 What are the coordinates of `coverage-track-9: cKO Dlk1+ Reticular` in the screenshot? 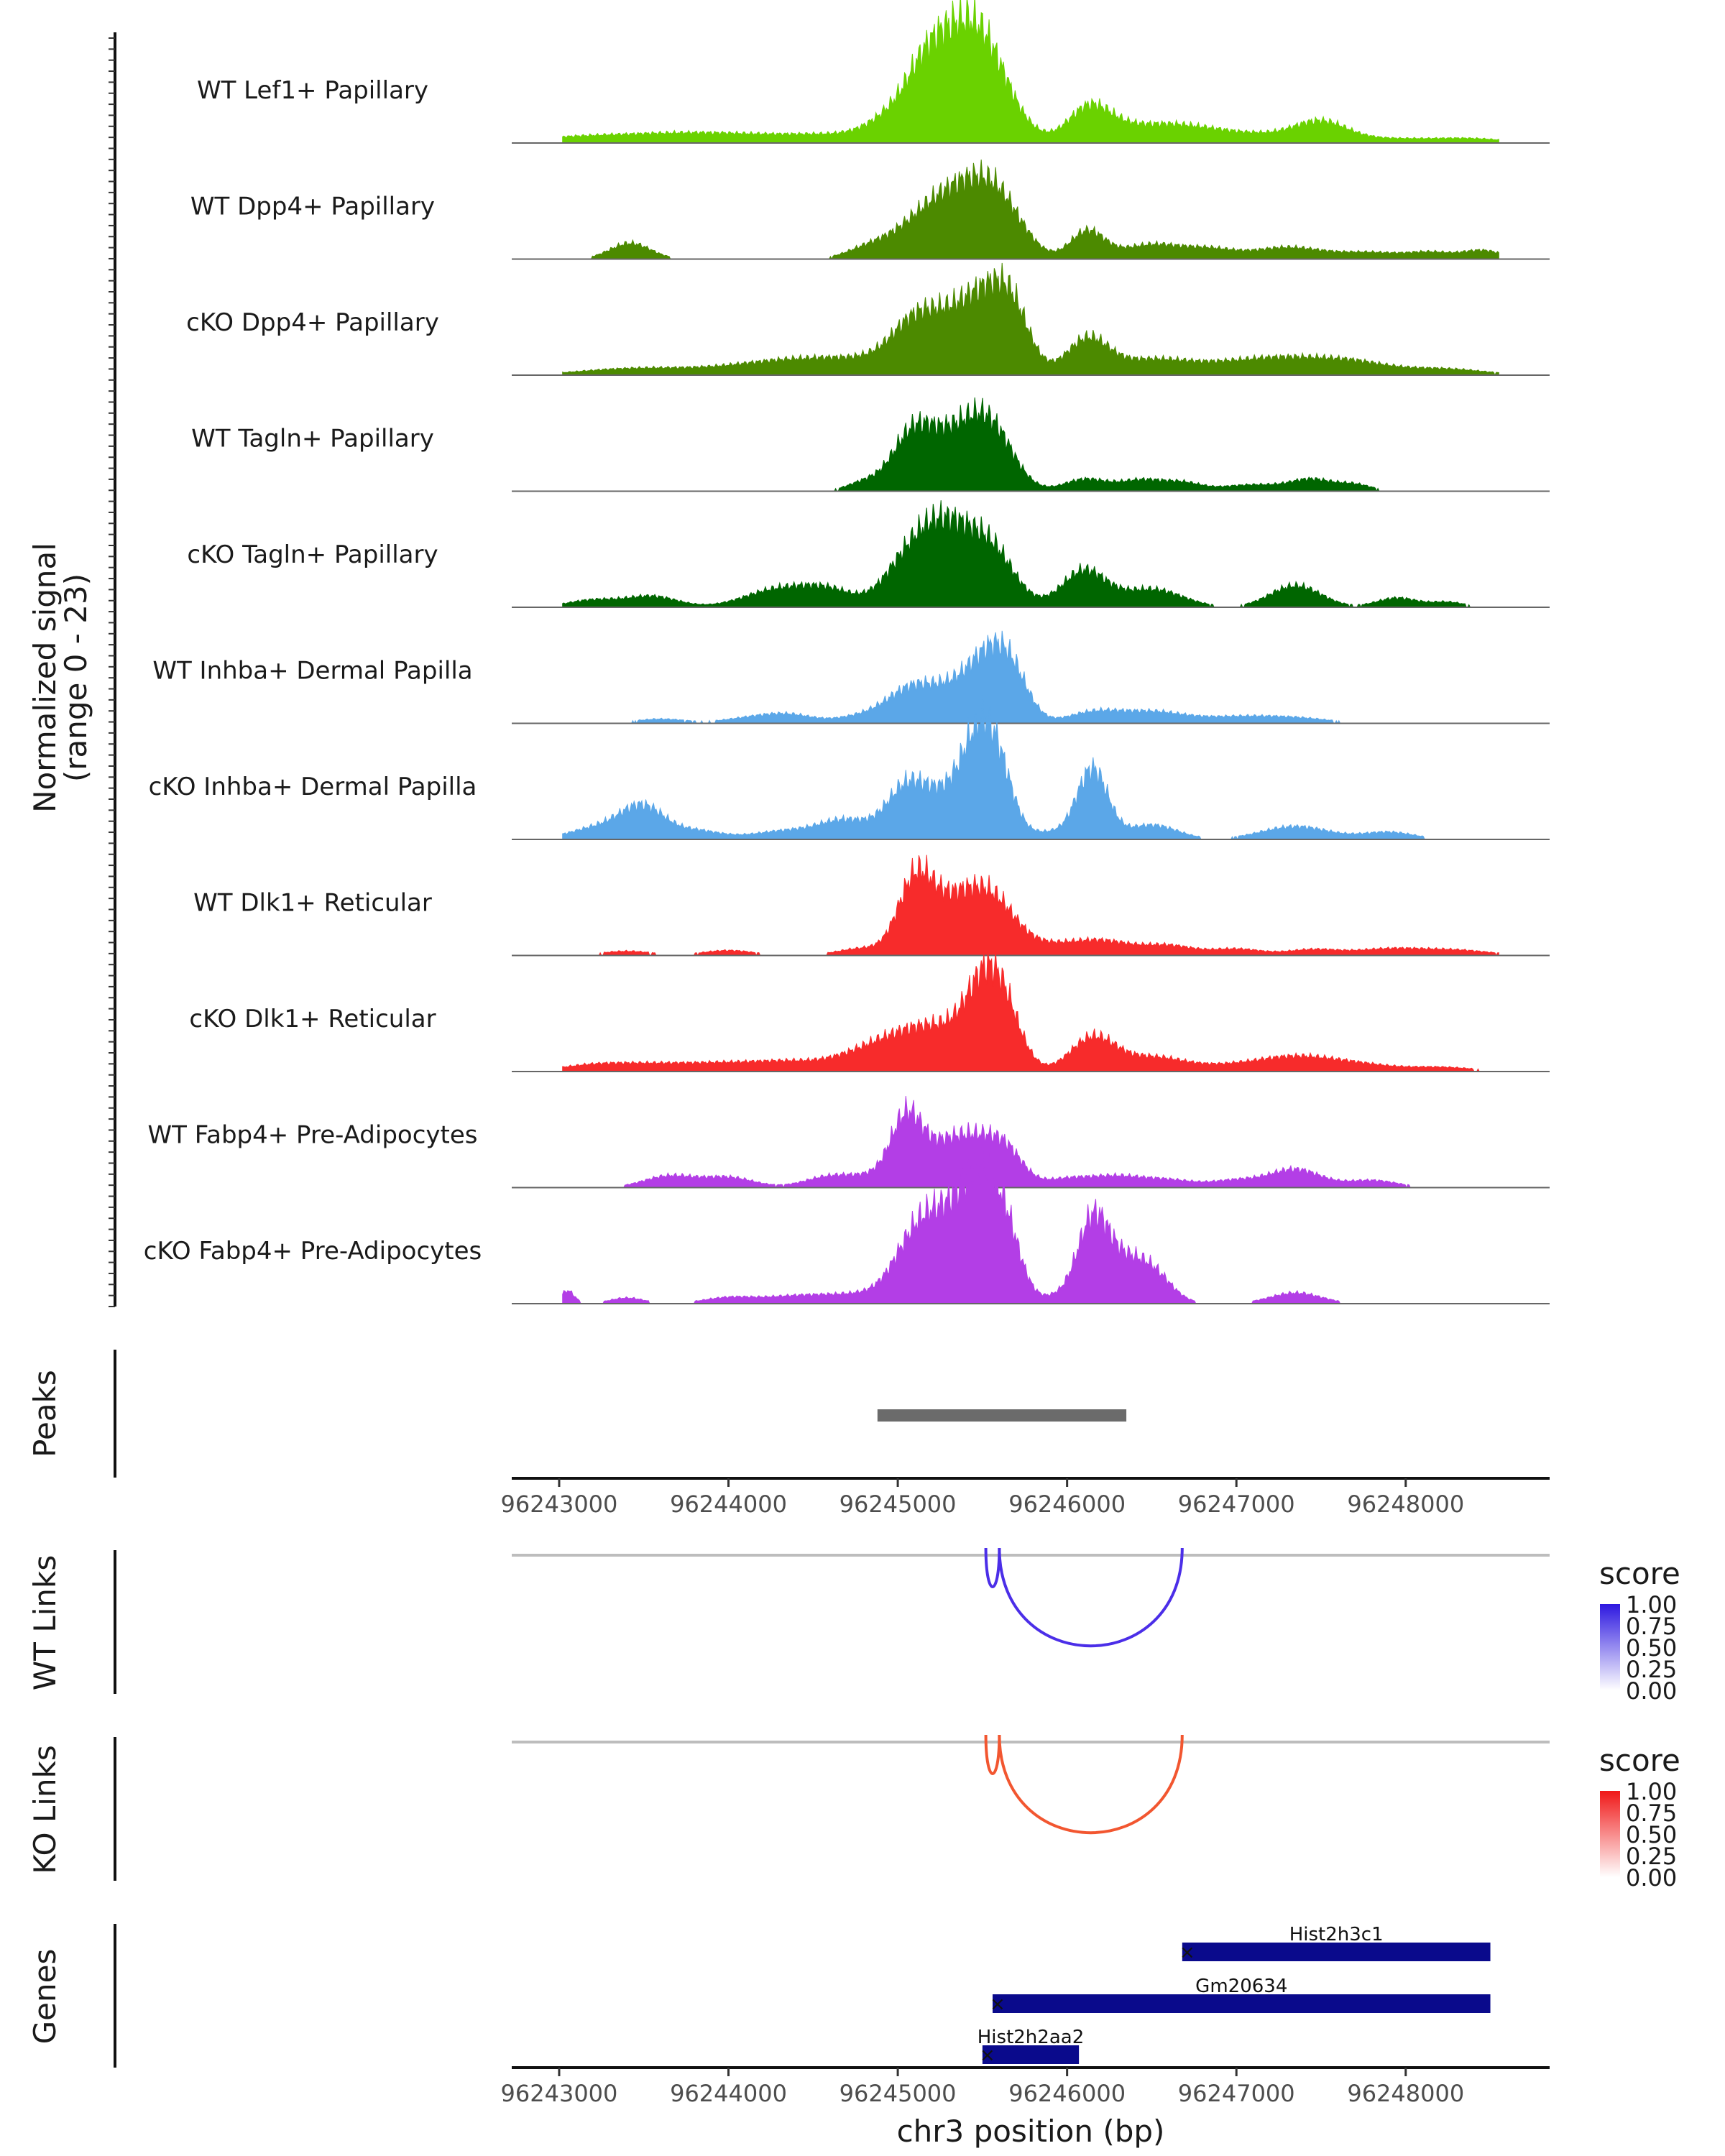 It's located at (869, 1011).